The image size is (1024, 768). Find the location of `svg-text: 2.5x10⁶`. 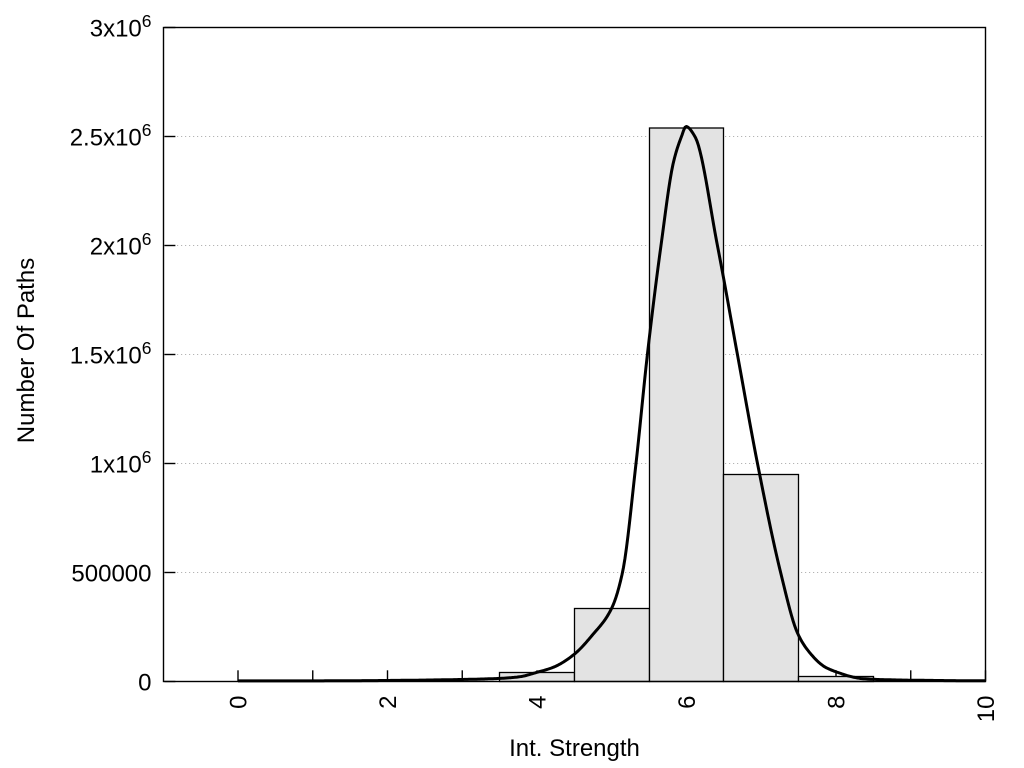

svg-text: 2.5x10⁶ is located at coordinates (111, 135).